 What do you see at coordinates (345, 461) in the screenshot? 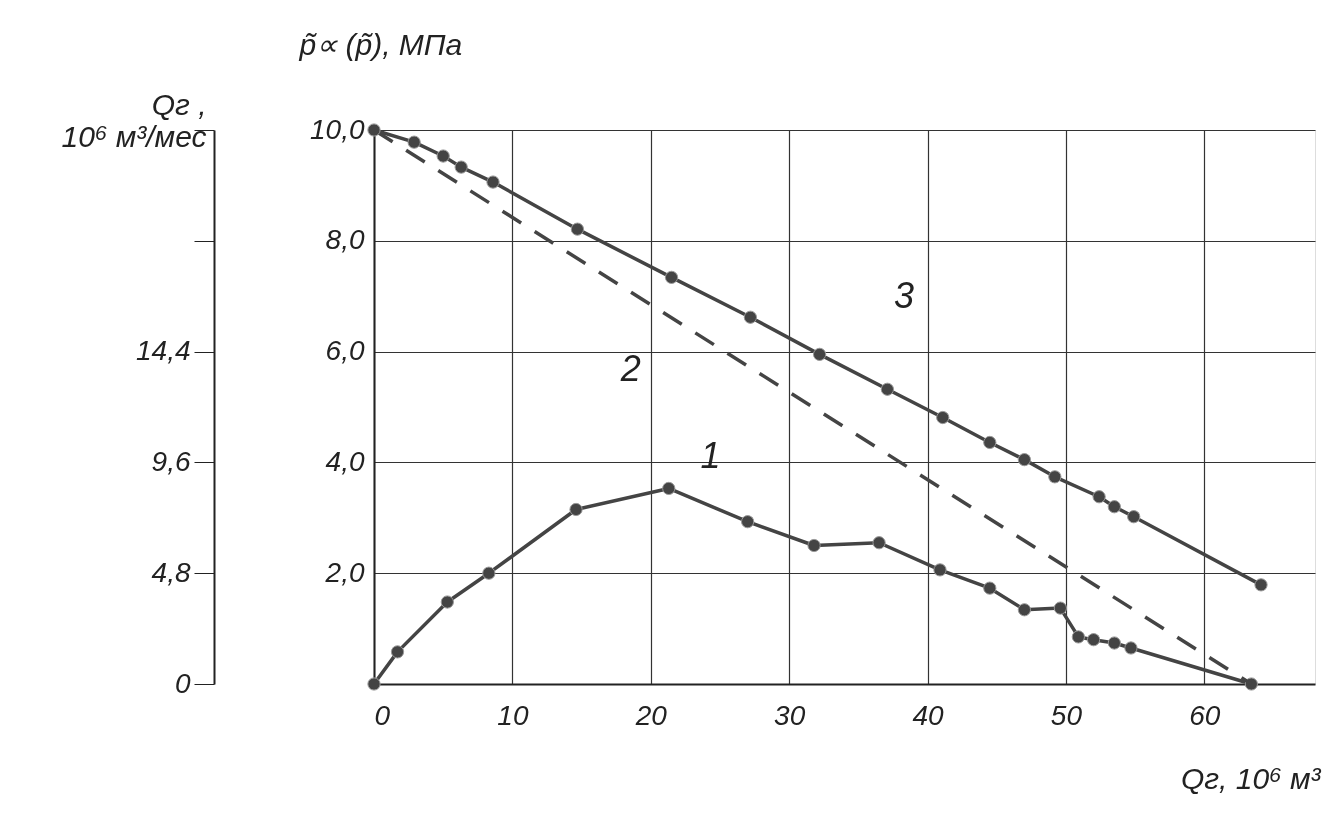
I see `y-tick-label: 4,0` at bounding box center [345, 461].